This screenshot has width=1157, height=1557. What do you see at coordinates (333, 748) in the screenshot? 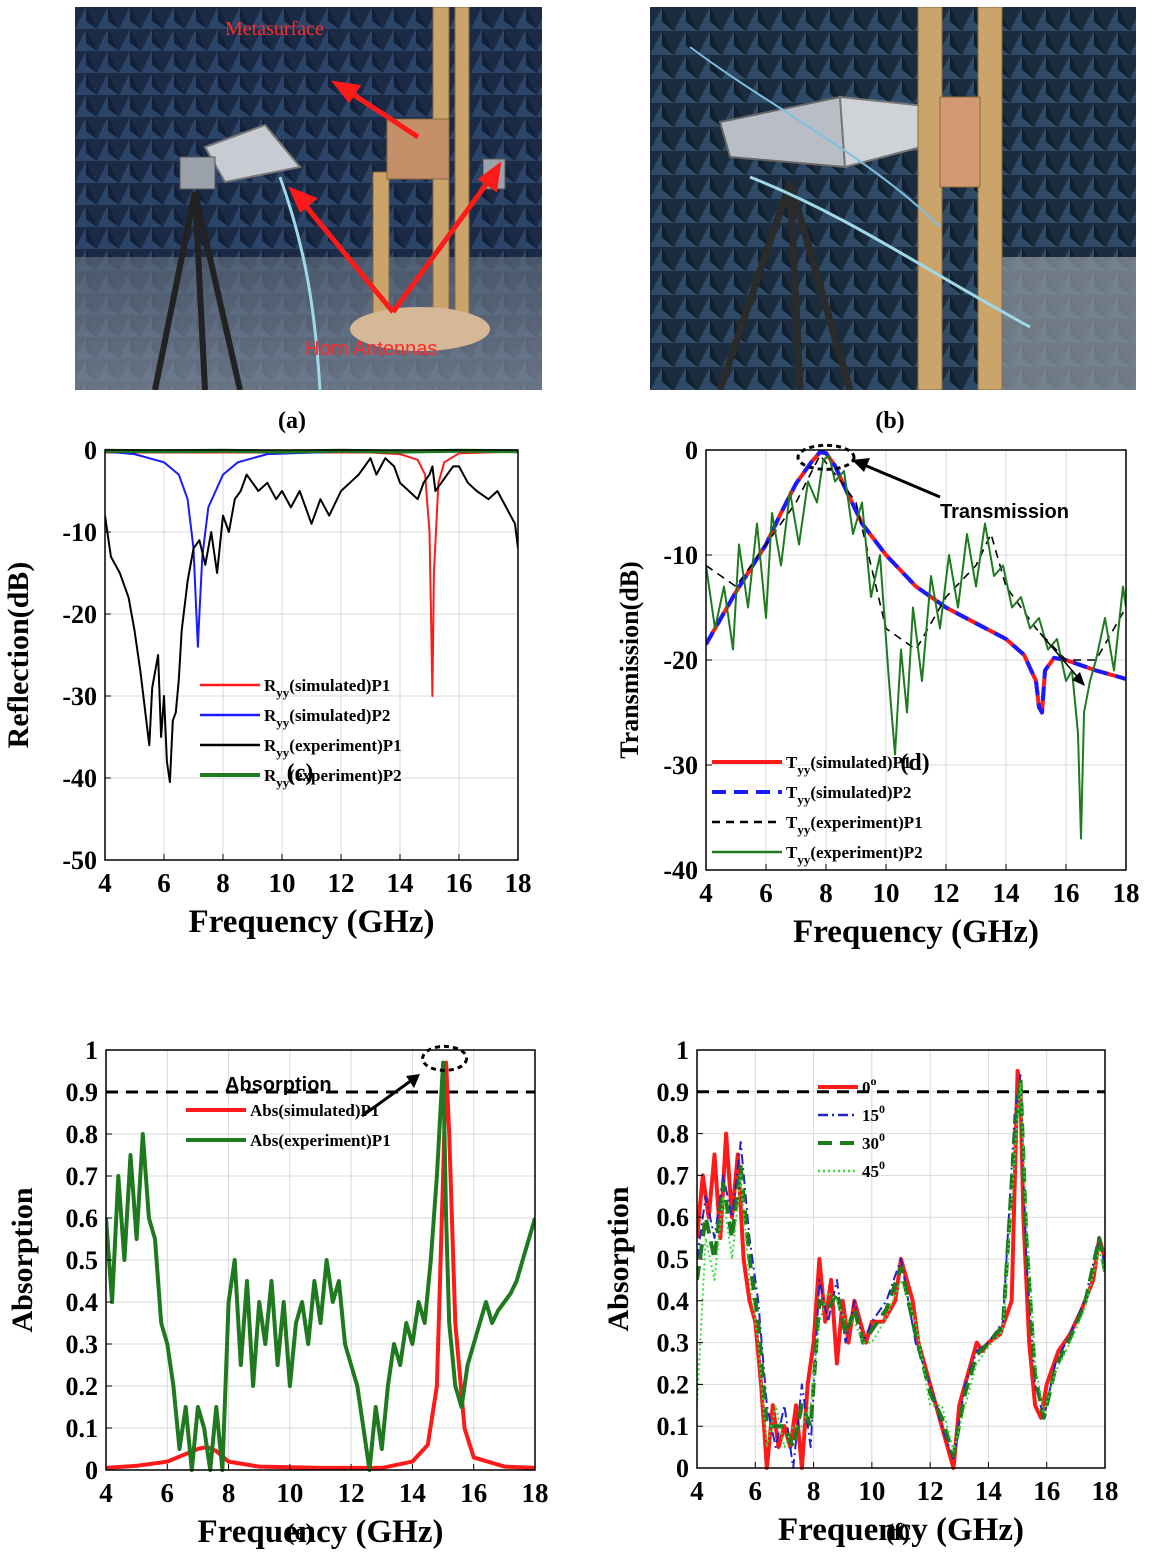
I see `legend-label: Ryy(experiment)P1` at bounding box center [333, 748].